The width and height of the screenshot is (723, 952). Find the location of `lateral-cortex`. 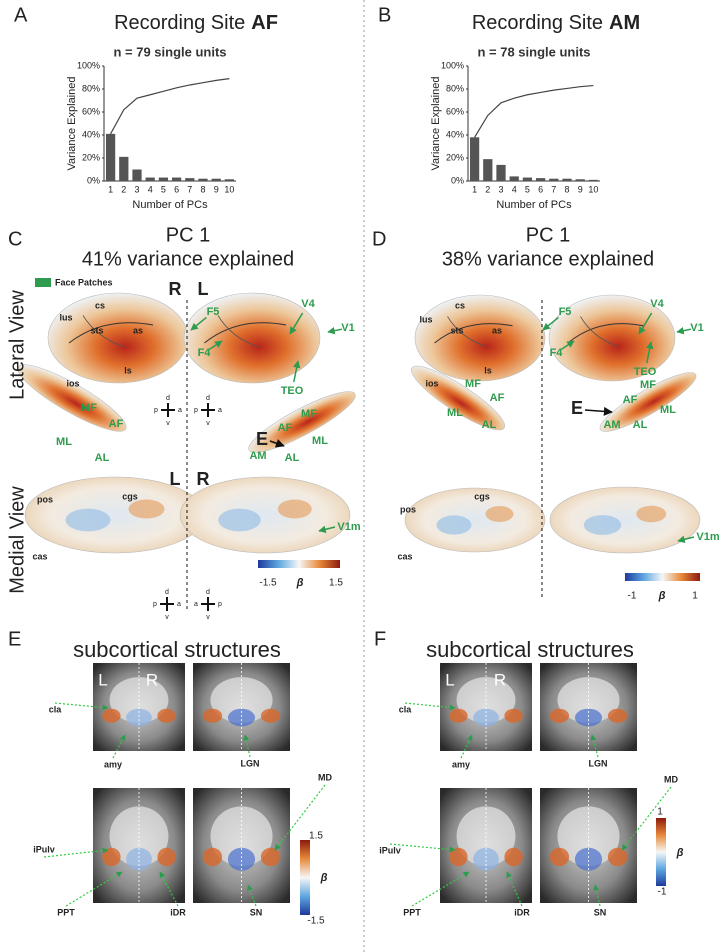

lateral-cortex is located at coordinates (118, 338).